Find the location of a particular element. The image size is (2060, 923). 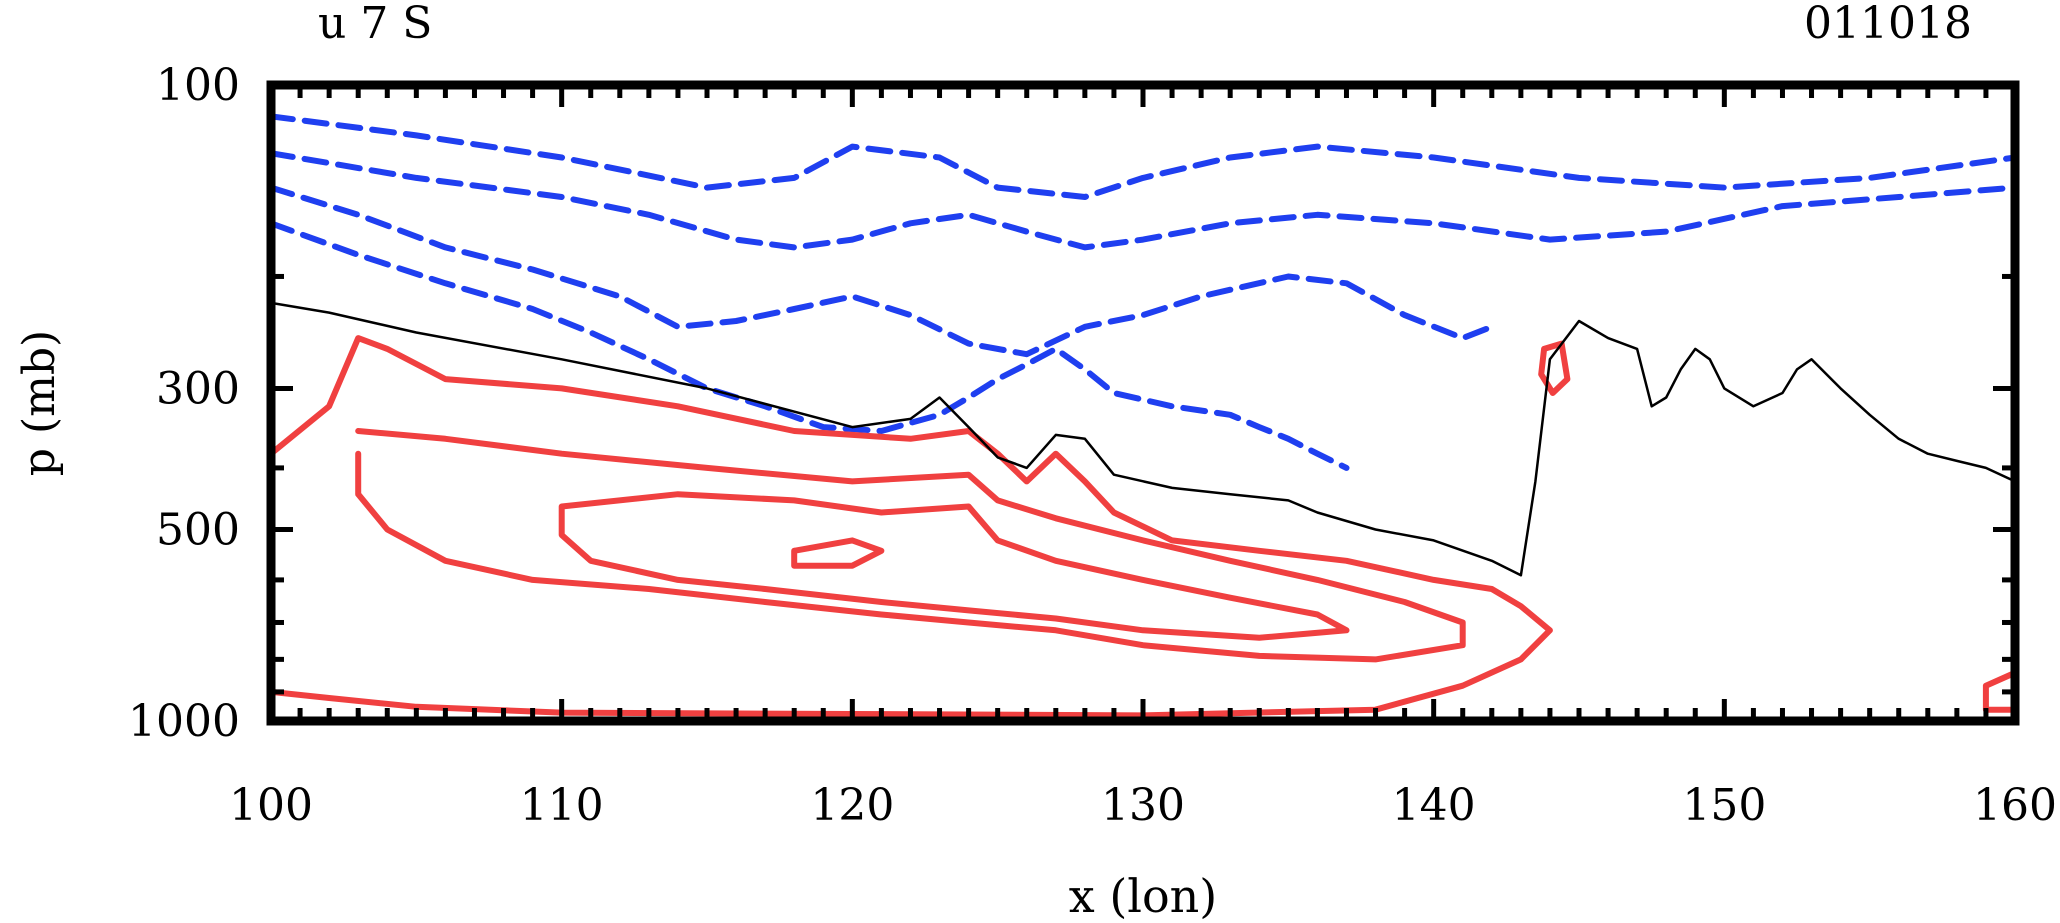

x-tick-label: 120 is located at coordinates (852, 805).